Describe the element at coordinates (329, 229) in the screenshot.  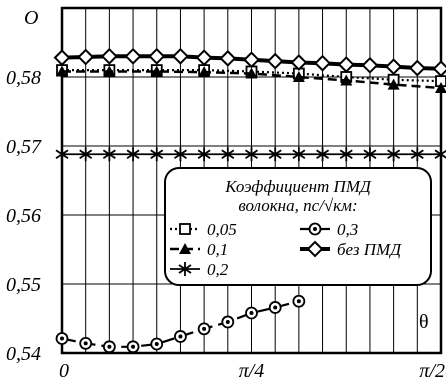
I see `legend-entry: 0,3` at that location.